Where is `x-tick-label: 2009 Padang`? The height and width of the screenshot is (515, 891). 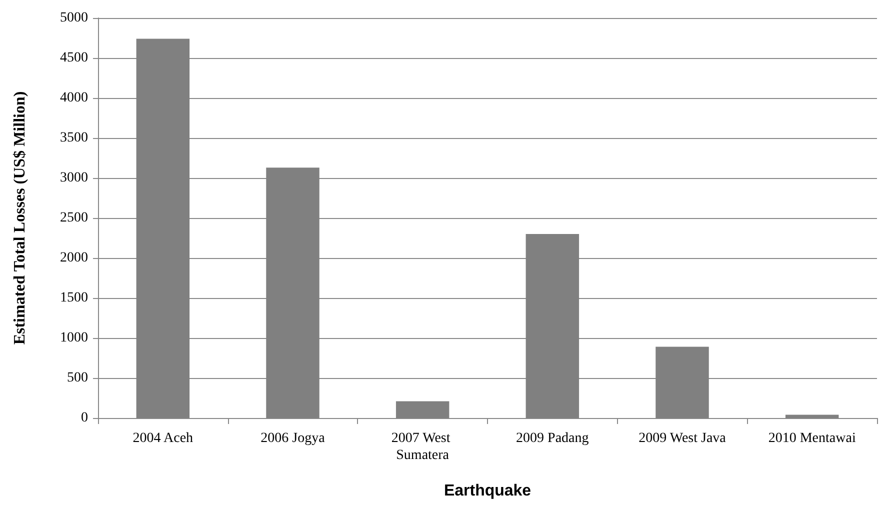
x-tick-label: 2009 Padang is located at coordinates (552, 438).